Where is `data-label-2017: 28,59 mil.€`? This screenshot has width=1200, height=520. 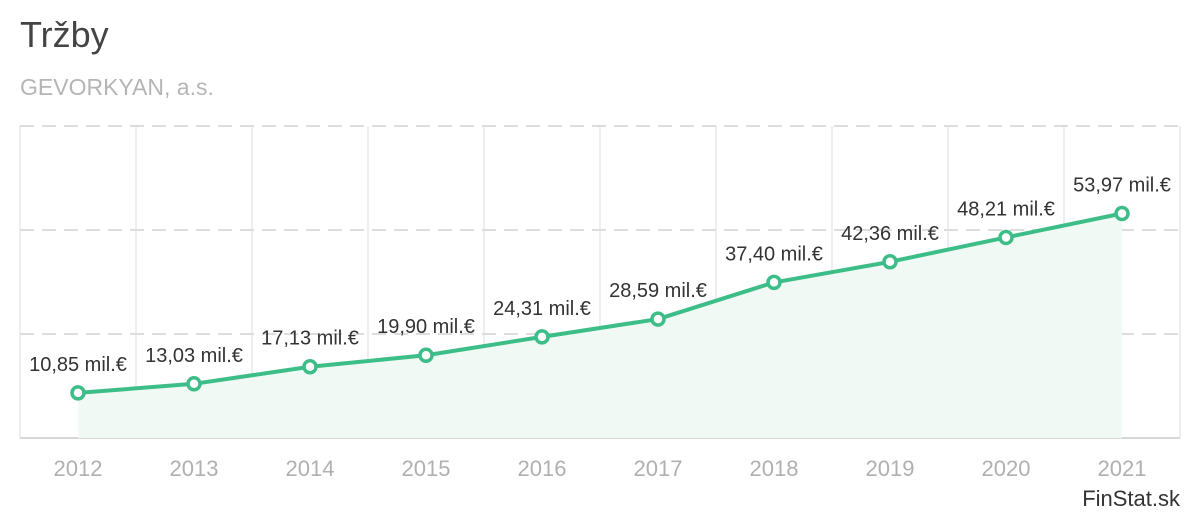
data-label-2017: 28,59 mil.€ is located at coordinates (658, 291).